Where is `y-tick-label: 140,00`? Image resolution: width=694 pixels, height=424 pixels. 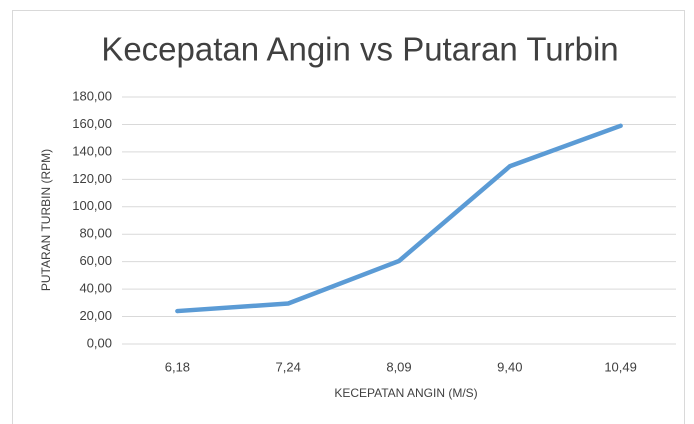
y-tick-label: 140,00 is located at coordinates (92, 150).